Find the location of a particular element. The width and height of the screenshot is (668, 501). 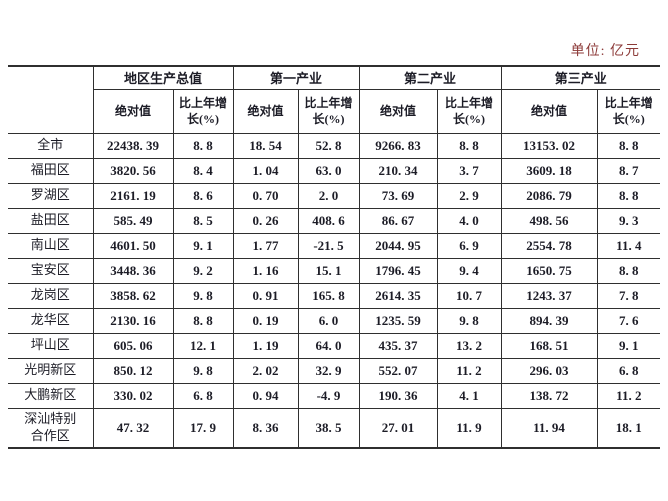

value-cell: 2. 0 is located at coordinates (328, 195).